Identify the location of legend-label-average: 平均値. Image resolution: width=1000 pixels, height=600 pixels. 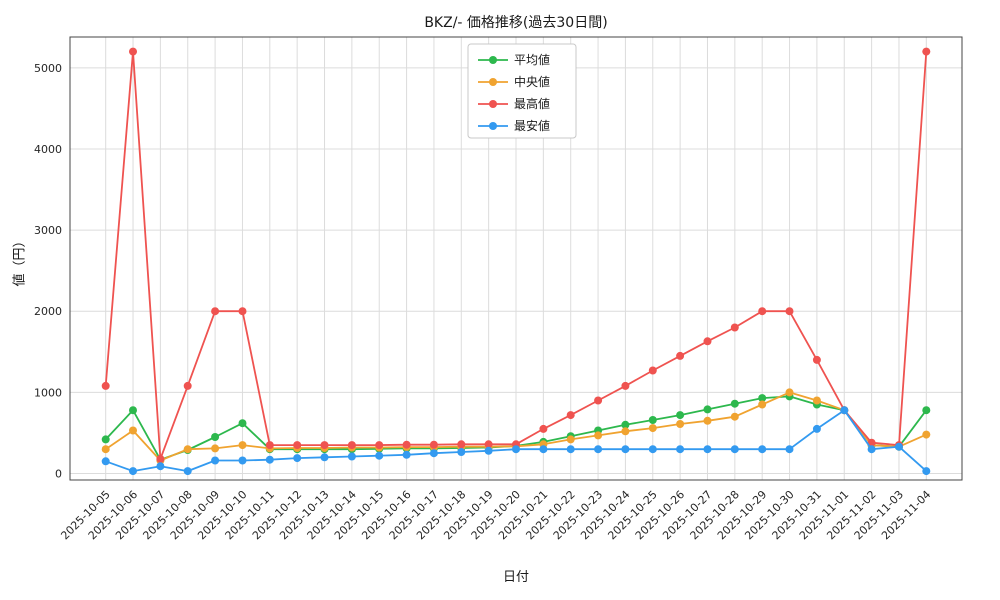
(532, 59).